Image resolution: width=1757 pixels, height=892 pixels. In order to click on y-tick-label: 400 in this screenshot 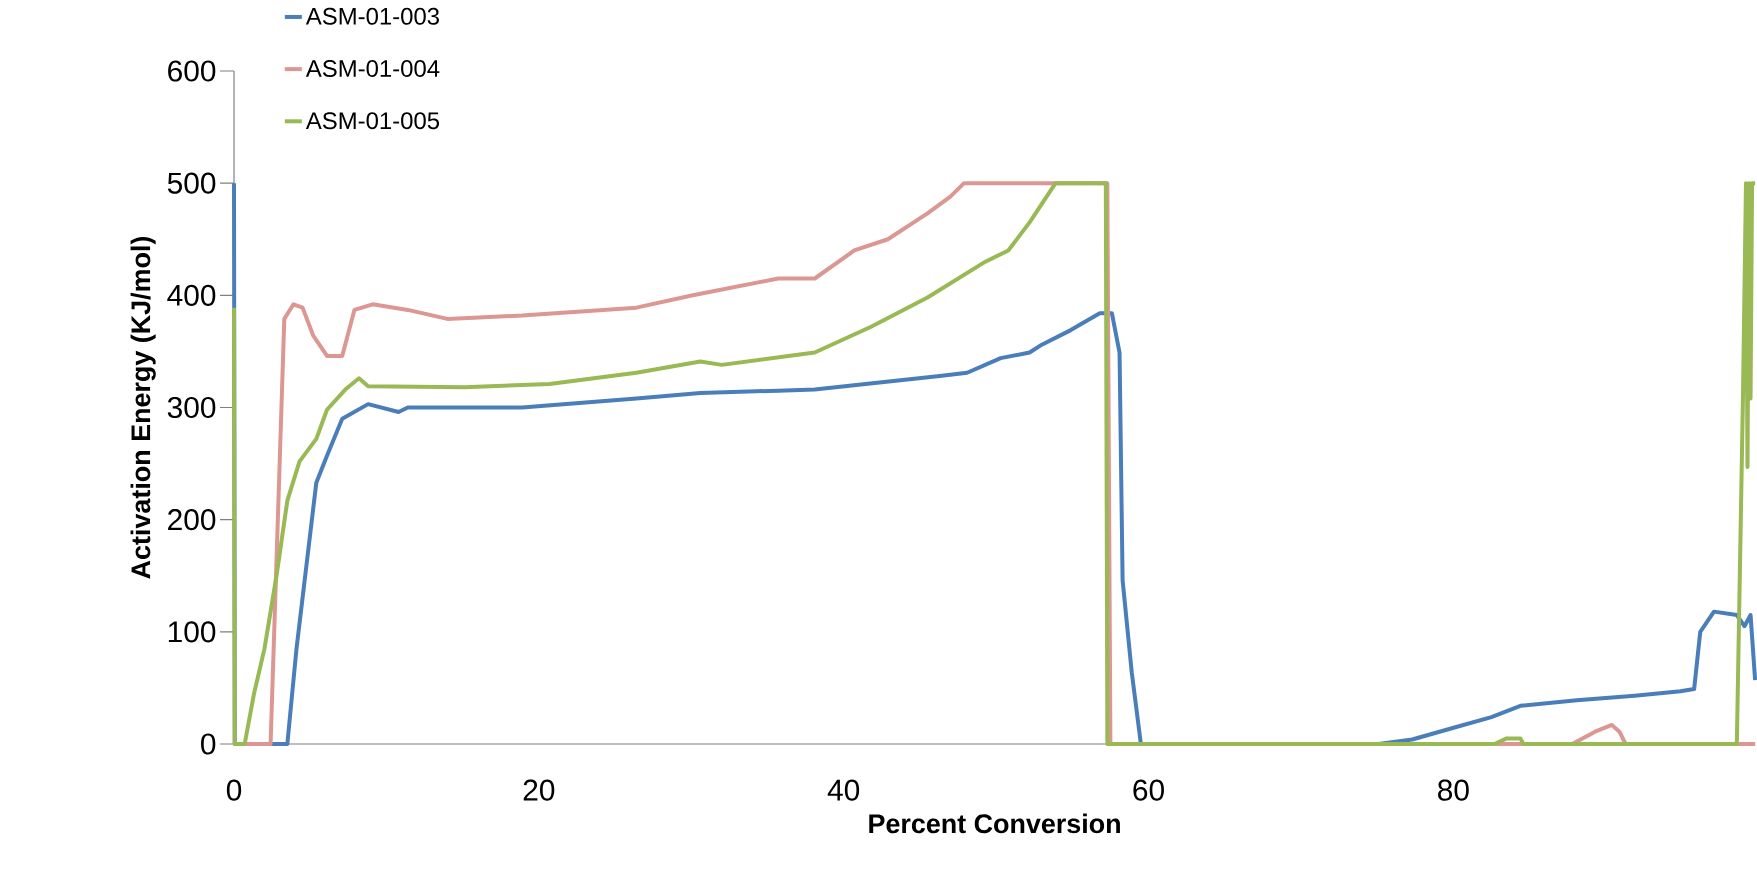, I will do `click(191, 295)`.